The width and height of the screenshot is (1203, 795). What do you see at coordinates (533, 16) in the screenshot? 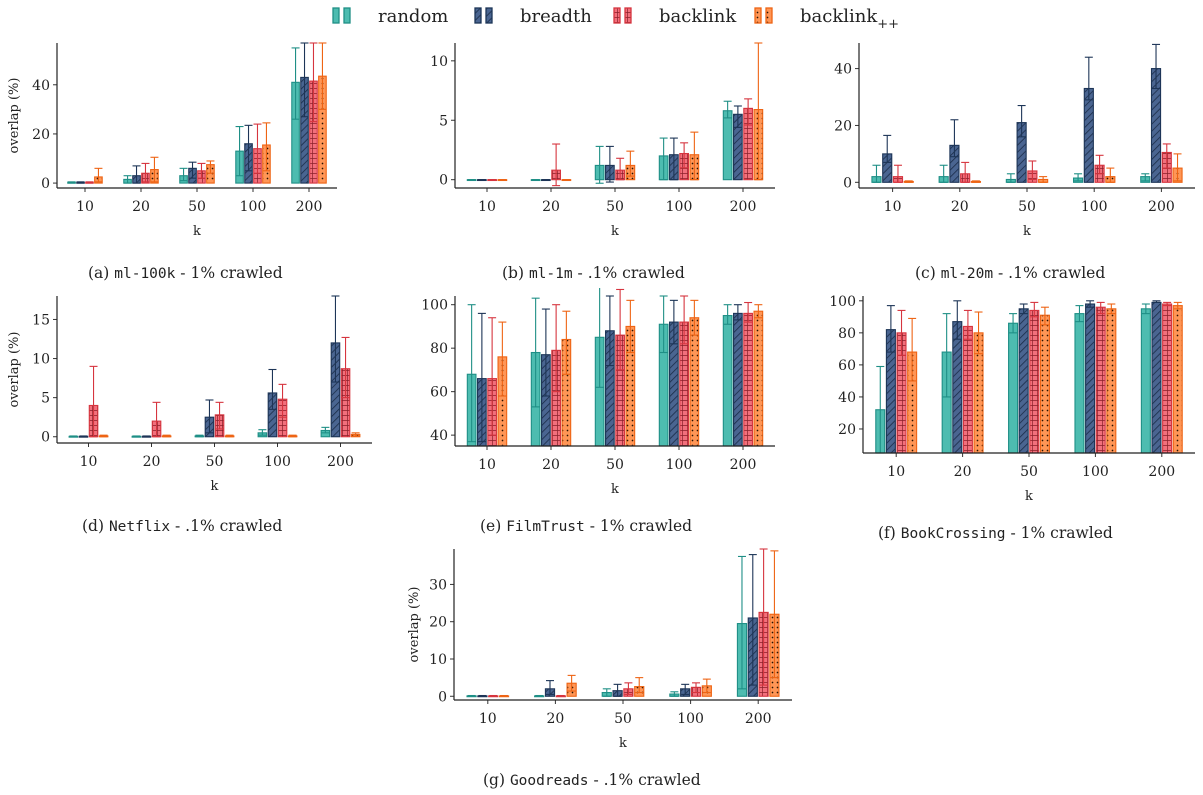
I see `legend-item-breadth: breadth` at bounding box center [533, 16].